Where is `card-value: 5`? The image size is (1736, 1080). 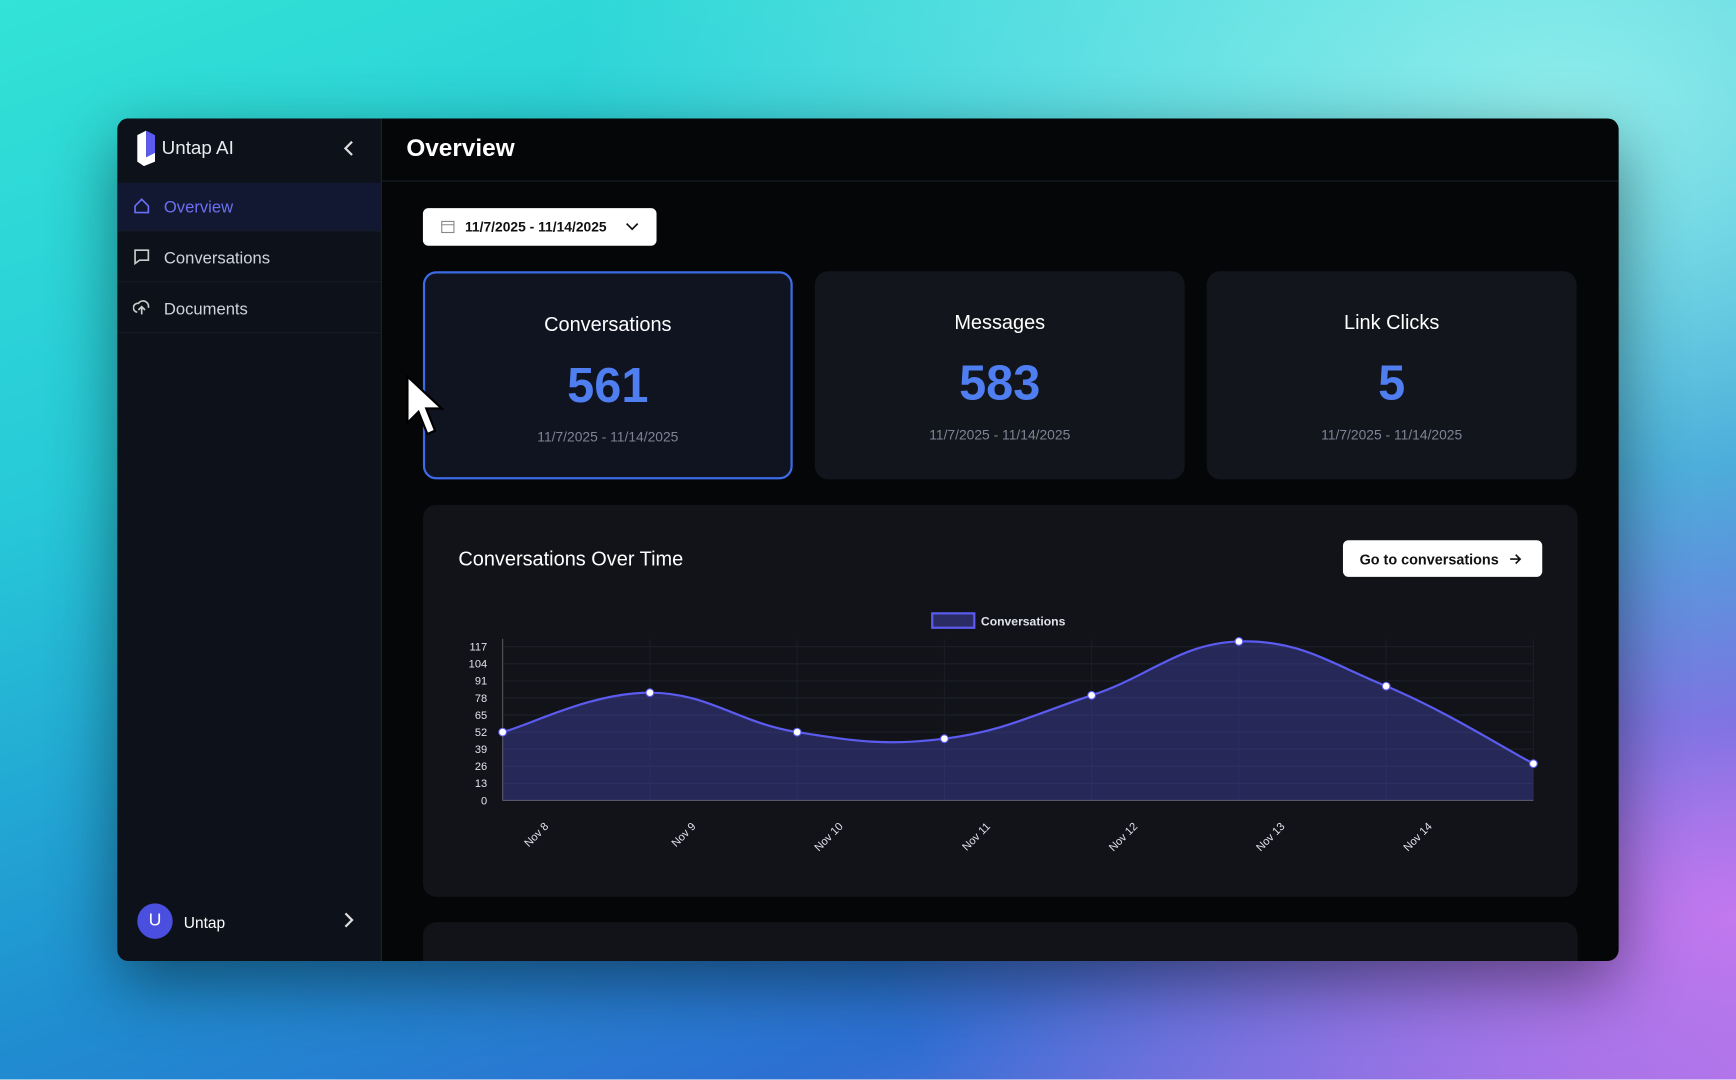
card-value: 5 is located at coordinates (1392, 383).